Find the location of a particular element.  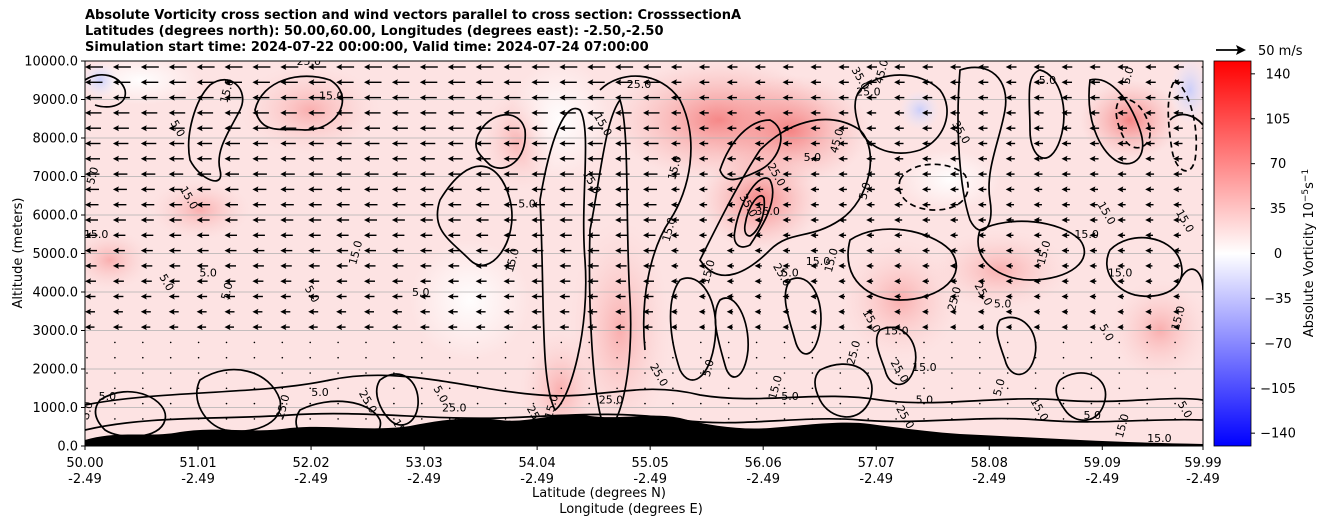

y-tick-label: 1000.0 is located at coordinates (56, 408).